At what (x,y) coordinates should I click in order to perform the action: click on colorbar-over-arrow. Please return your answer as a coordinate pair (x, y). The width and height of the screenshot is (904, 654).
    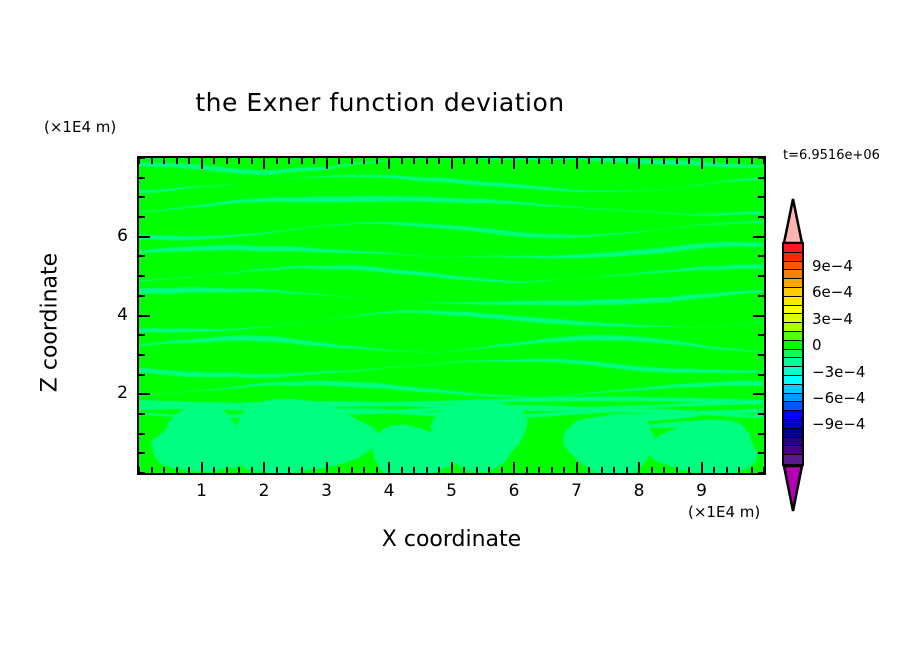
    Looking at the image, I should click on (793, 221).